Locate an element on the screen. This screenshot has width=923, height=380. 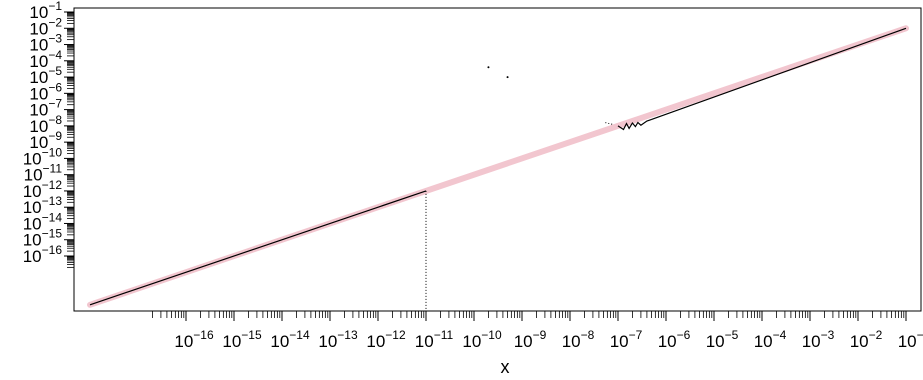
x-tick-label-12: 10⁻⁴ is located at coordinates (770, 339).